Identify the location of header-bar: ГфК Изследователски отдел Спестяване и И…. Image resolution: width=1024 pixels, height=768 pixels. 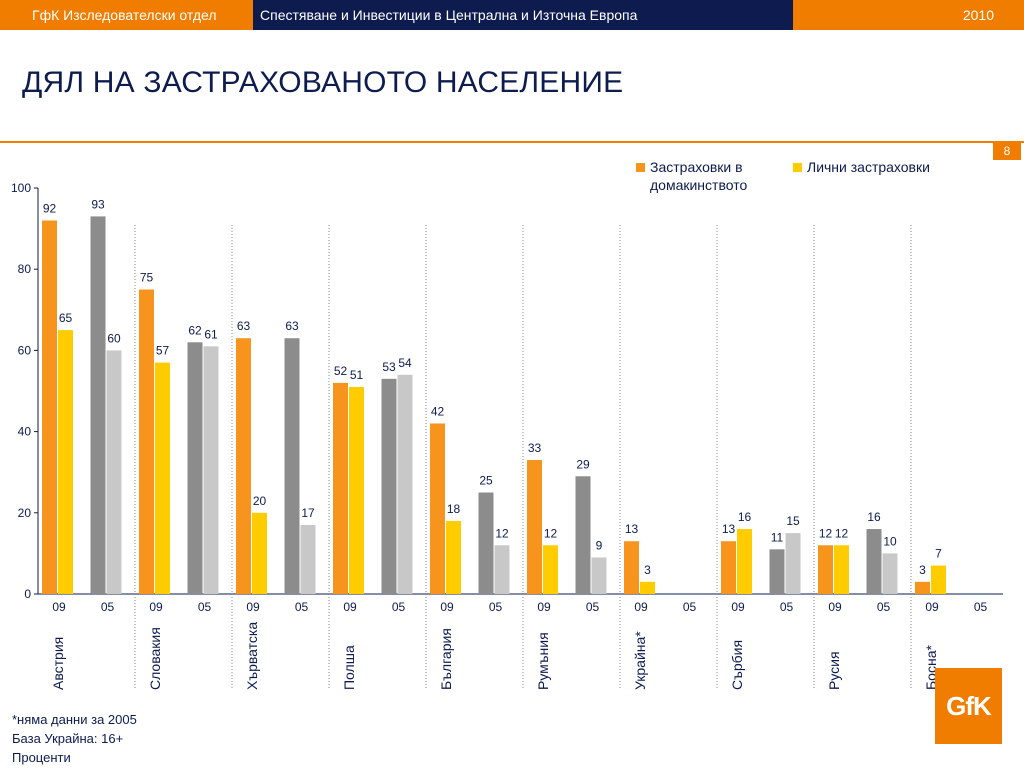
(512, 15).